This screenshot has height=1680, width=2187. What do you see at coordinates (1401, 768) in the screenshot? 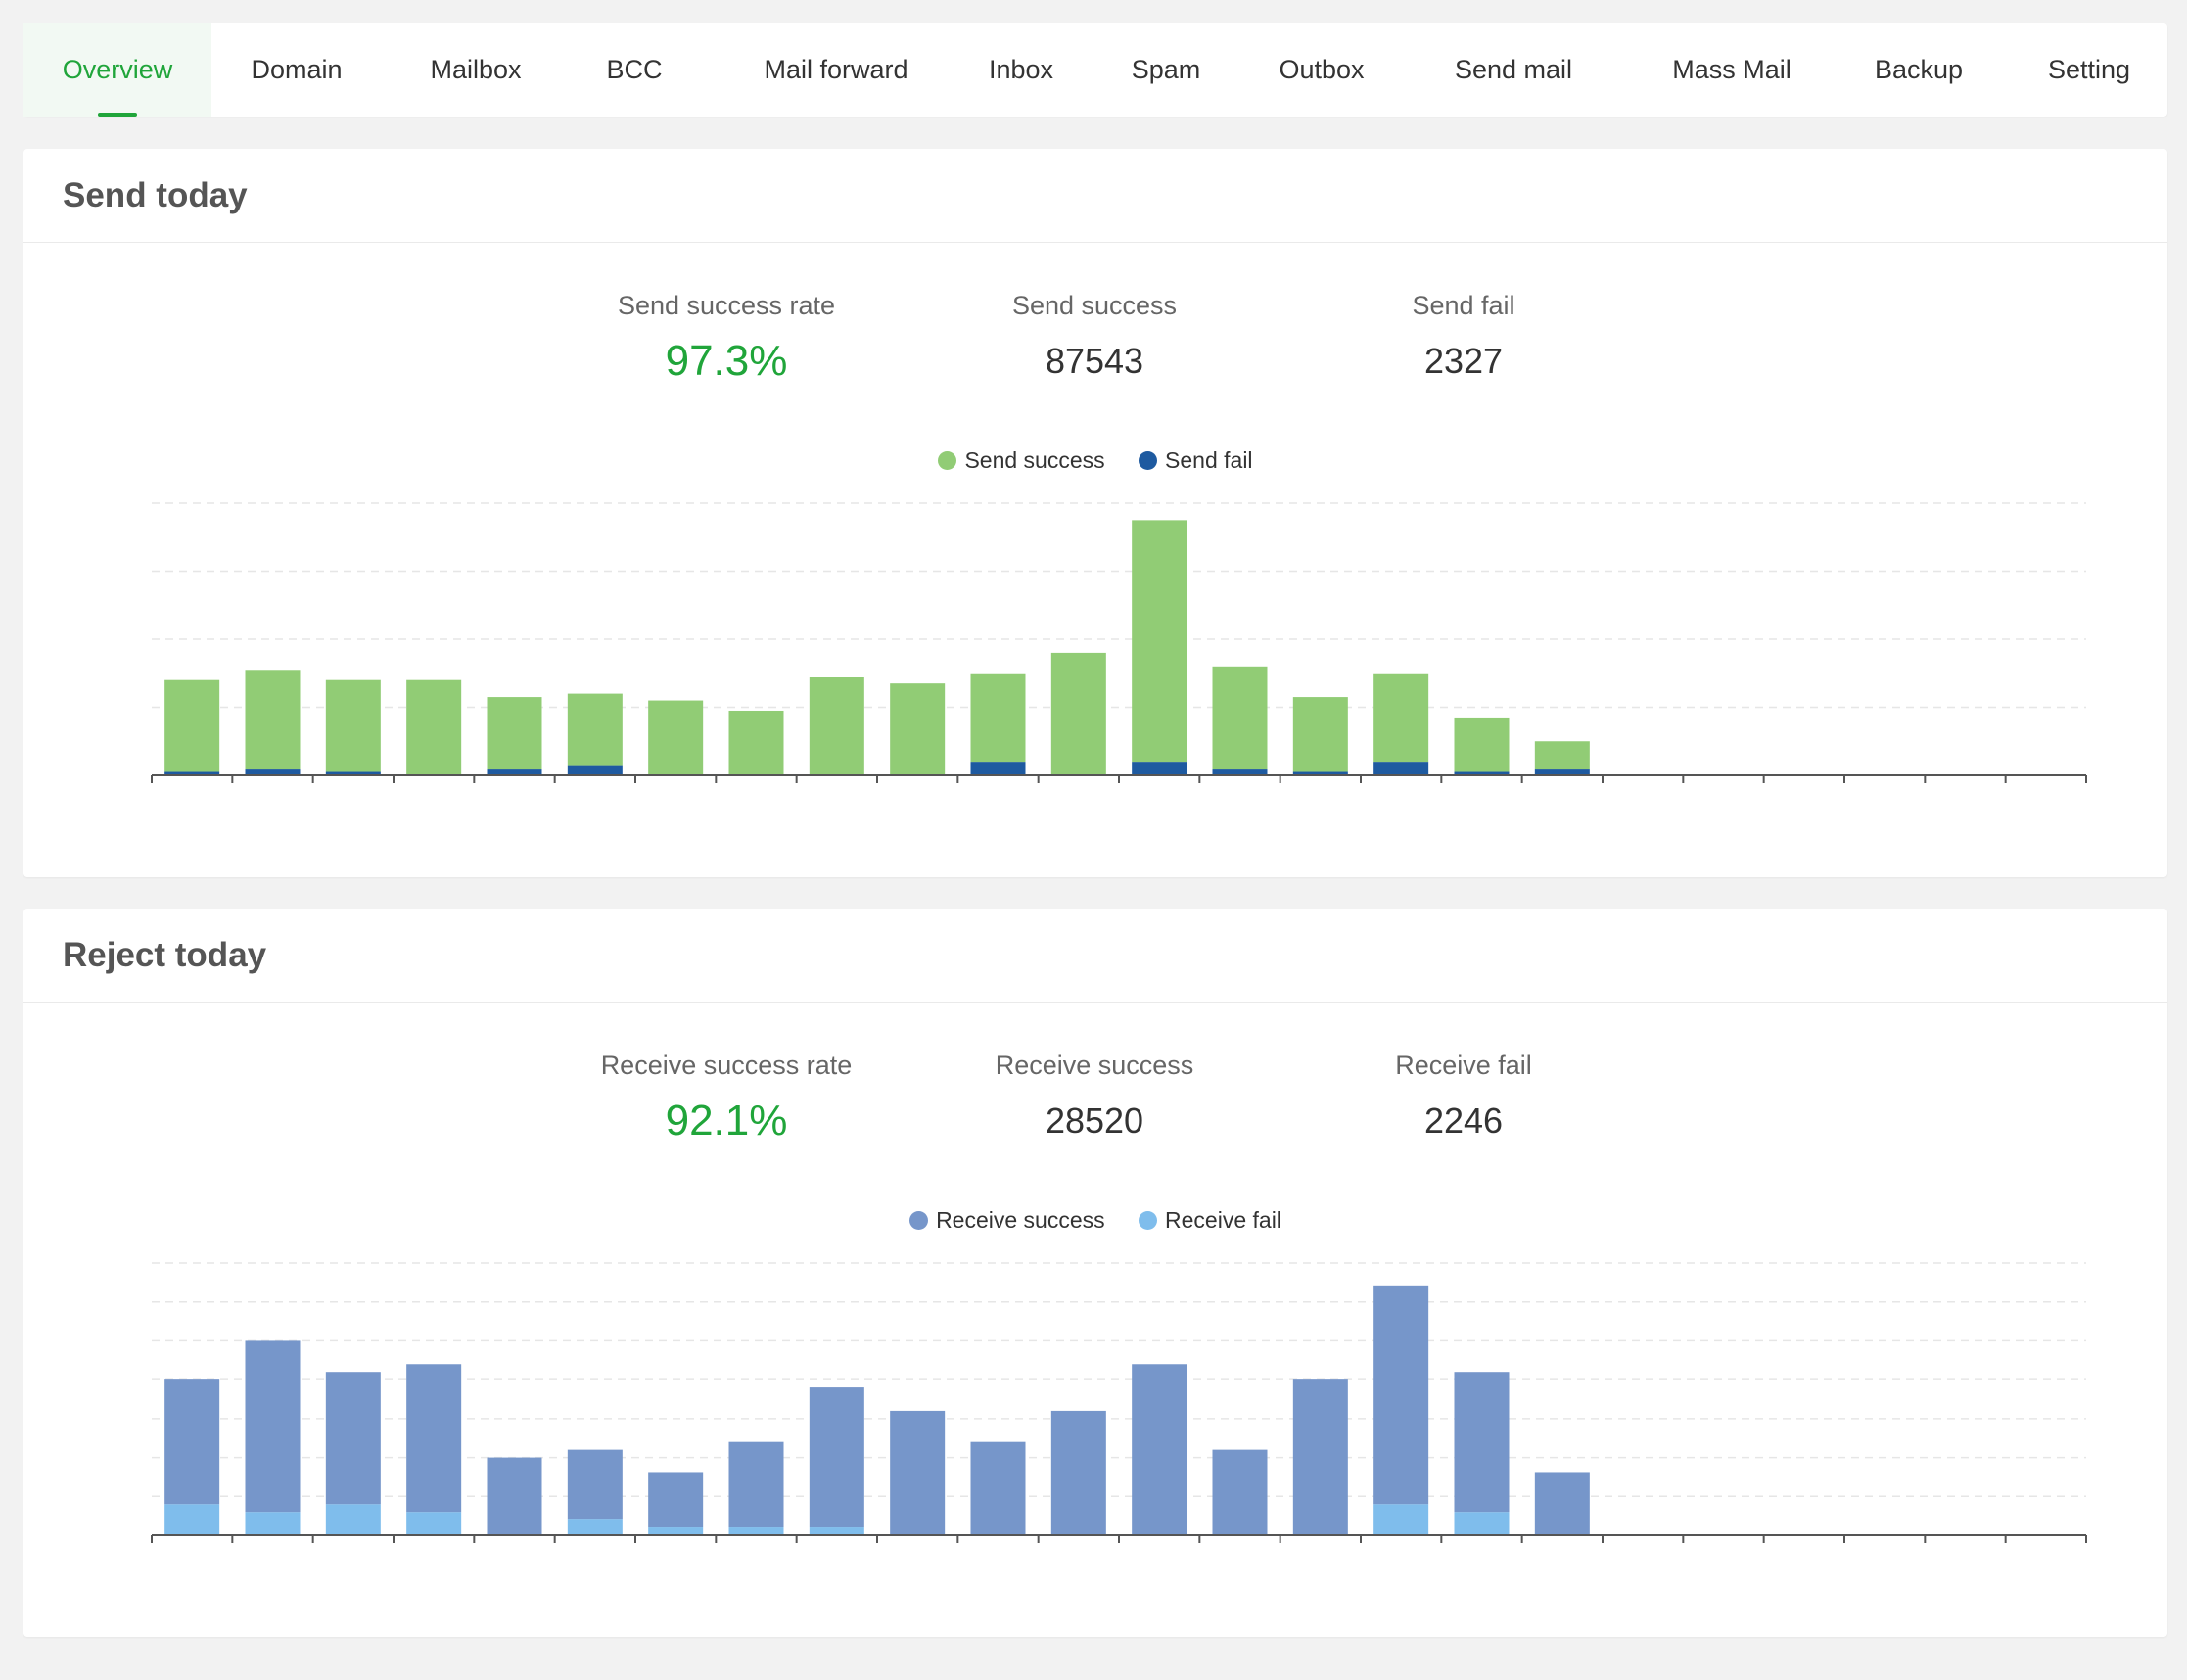
I see `send-chart-bar-fail-15:00` at bounding box center [1401, 768].